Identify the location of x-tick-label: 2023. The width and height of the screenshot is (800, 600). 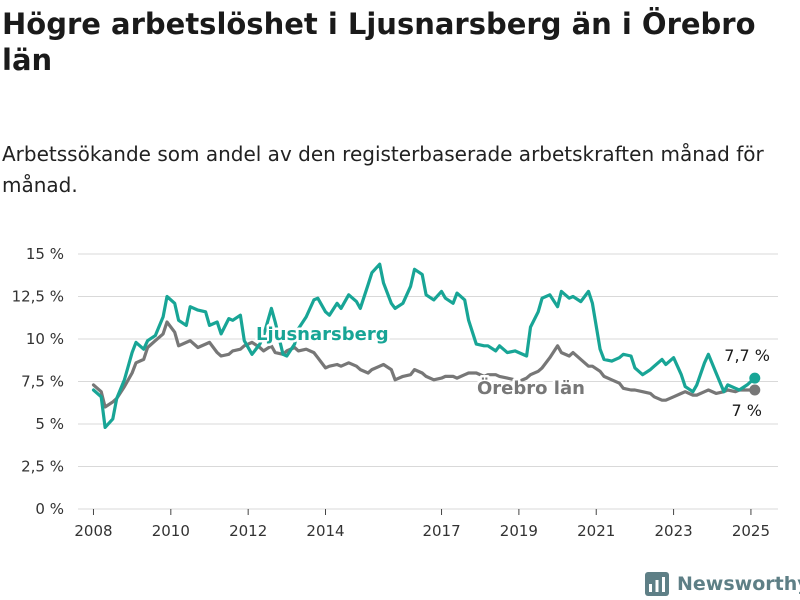
(673, 531).